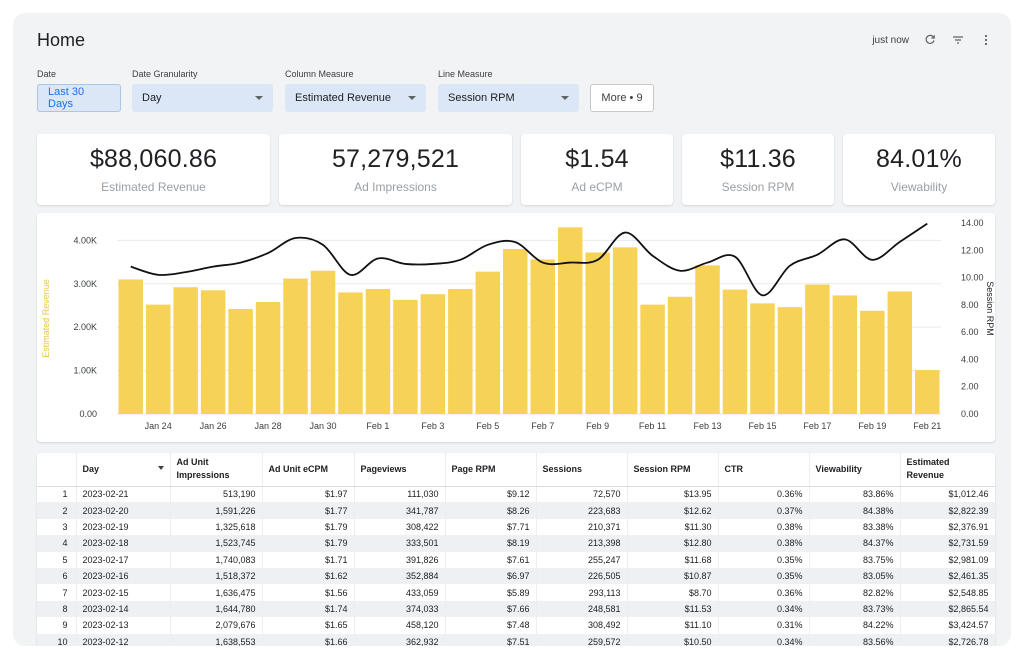 This screenshot has height=659, width=1024. I want to click on table-cell: $11.30, so click(673, 527).